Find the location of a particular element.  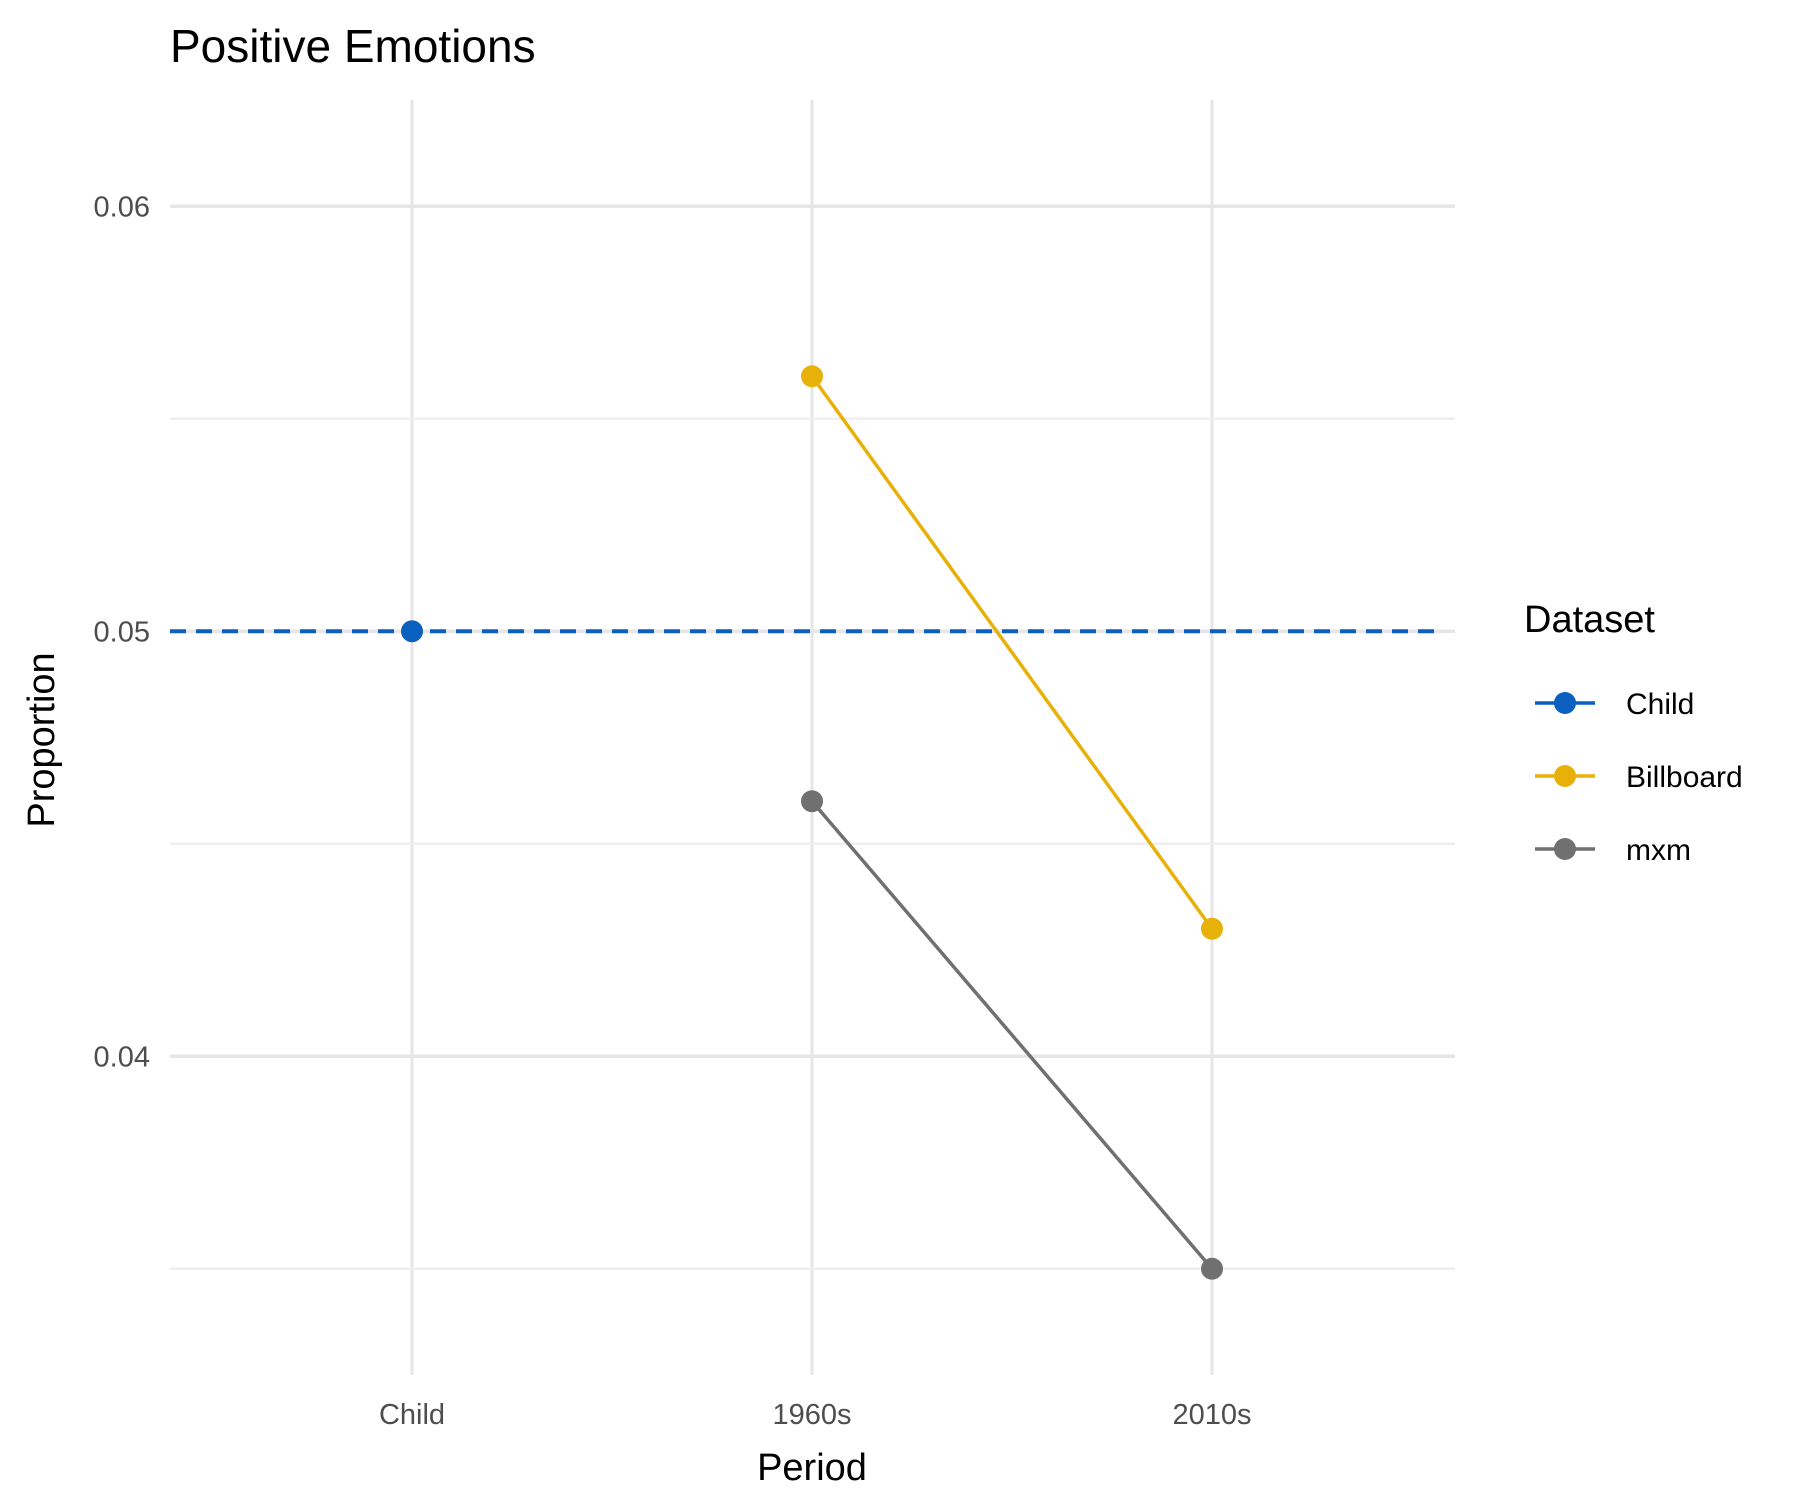

legend-label: Child is located at coordinates (1660, 704).